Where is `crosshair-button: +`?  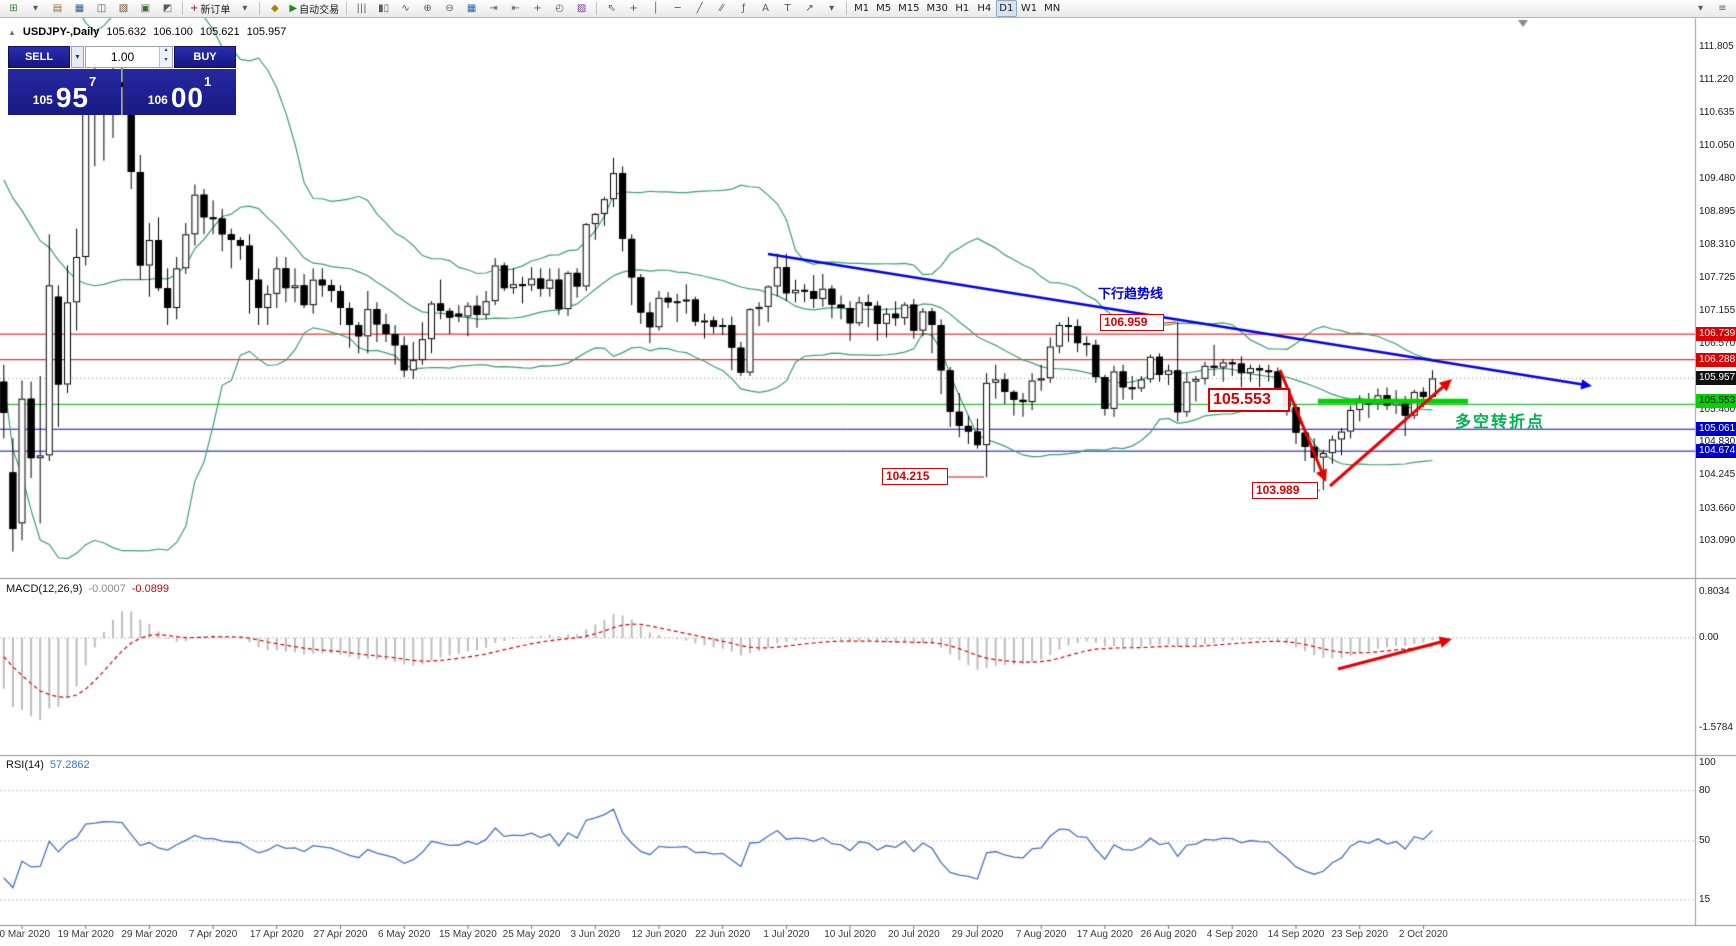 crosshair-button: + is located at coordinates (633, 8).